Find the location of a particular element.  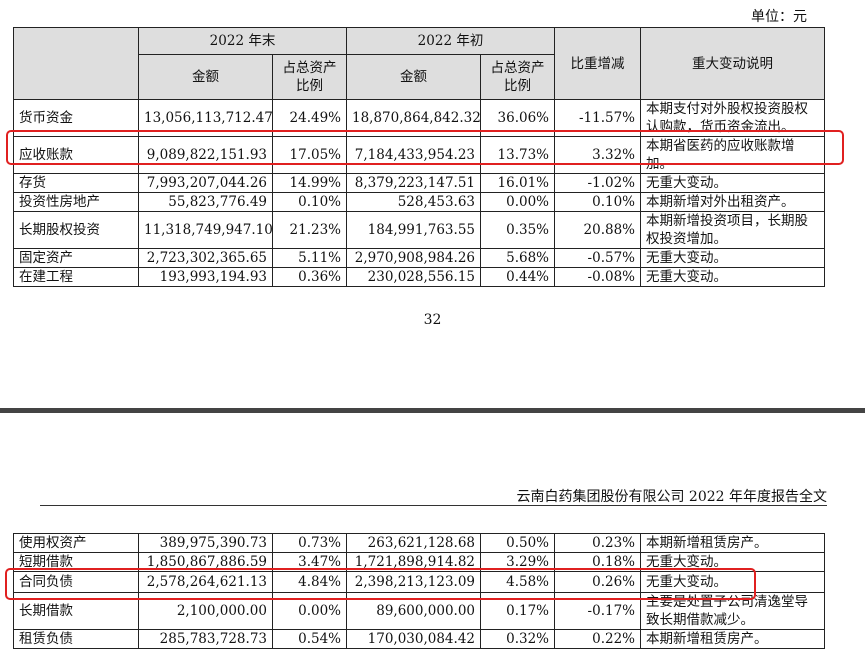

cell-ratio-end: 5.11% is located at coordinates (309, 258).